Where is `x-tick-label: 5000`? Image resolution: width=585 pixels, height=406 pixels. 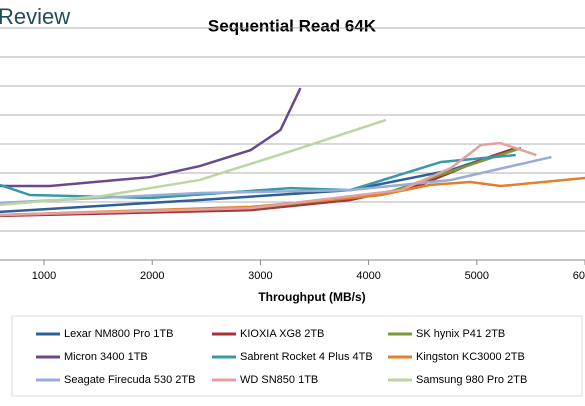 x-tick-label: 5000 is located at coordinates (477, 276).